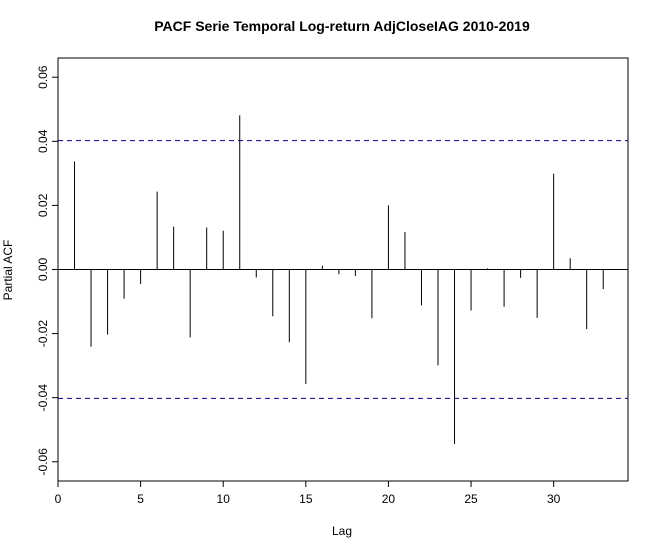 Image resolution: width=658 pixels, height=553 pixels. Describe the element at coordinates (43, 77) in the screenshot. I see `y-tick-label: 0.06` at that location.